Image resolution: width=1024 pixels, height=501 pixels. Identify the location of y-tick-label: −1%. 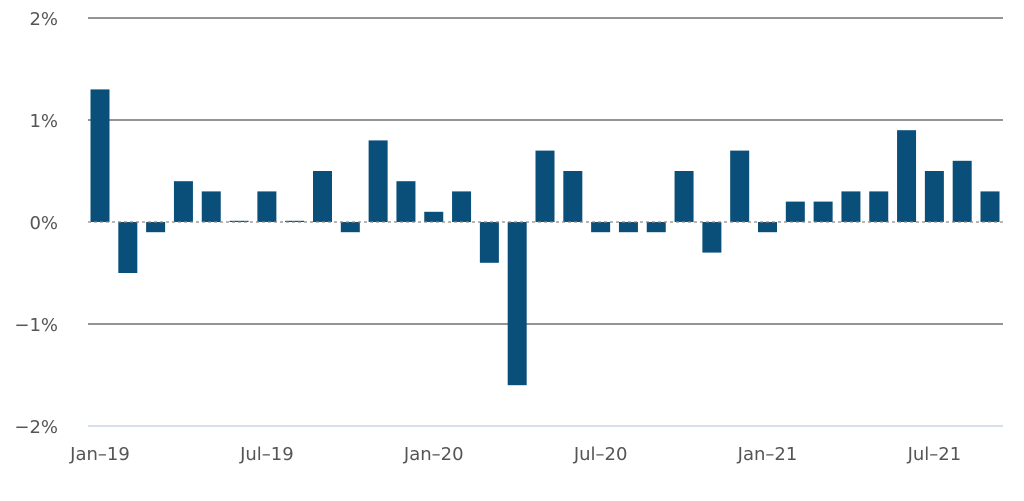
(36, 325).